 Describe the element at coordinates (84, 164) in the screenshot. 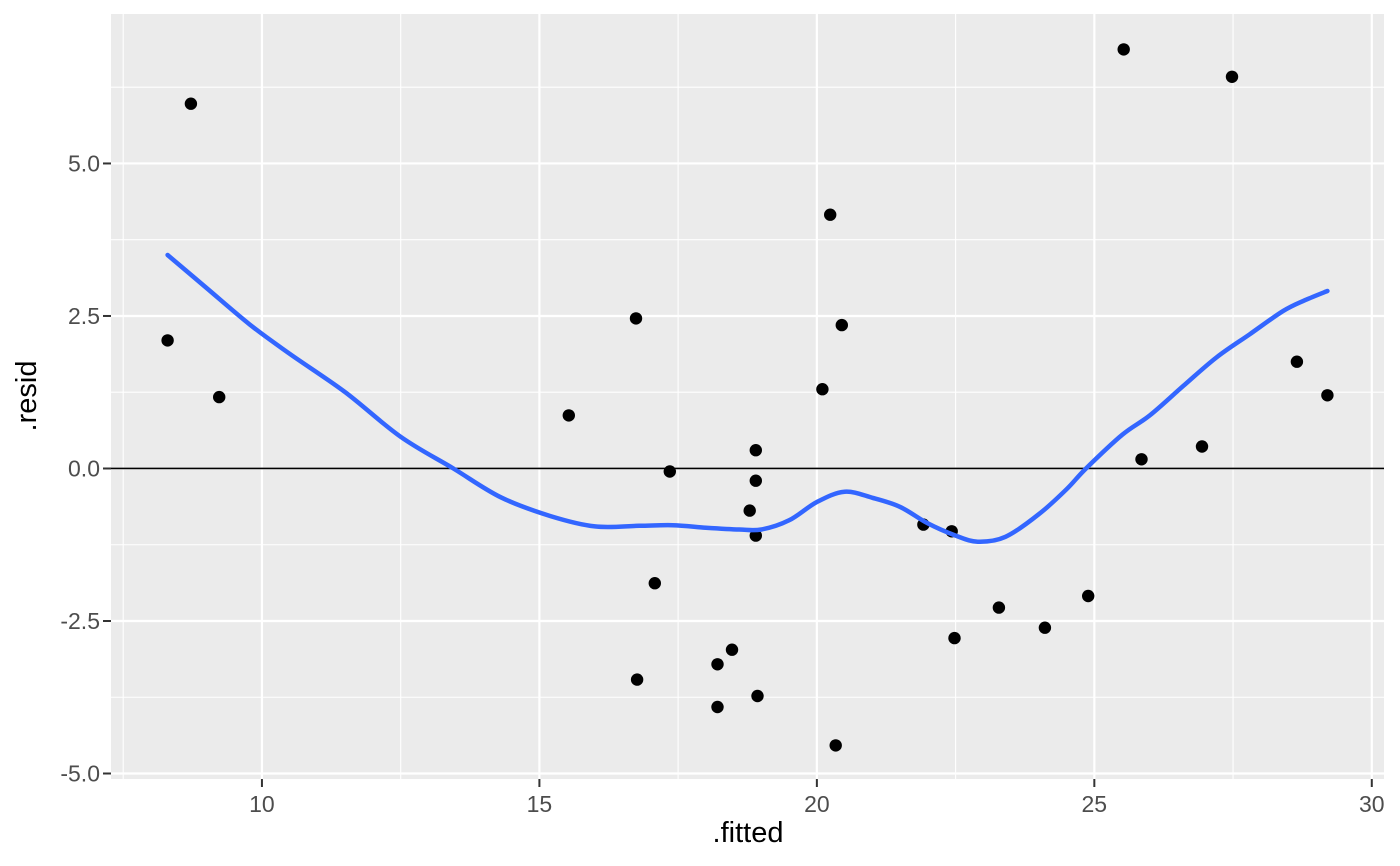

I see `y-tick-label: 5.0` at that location.